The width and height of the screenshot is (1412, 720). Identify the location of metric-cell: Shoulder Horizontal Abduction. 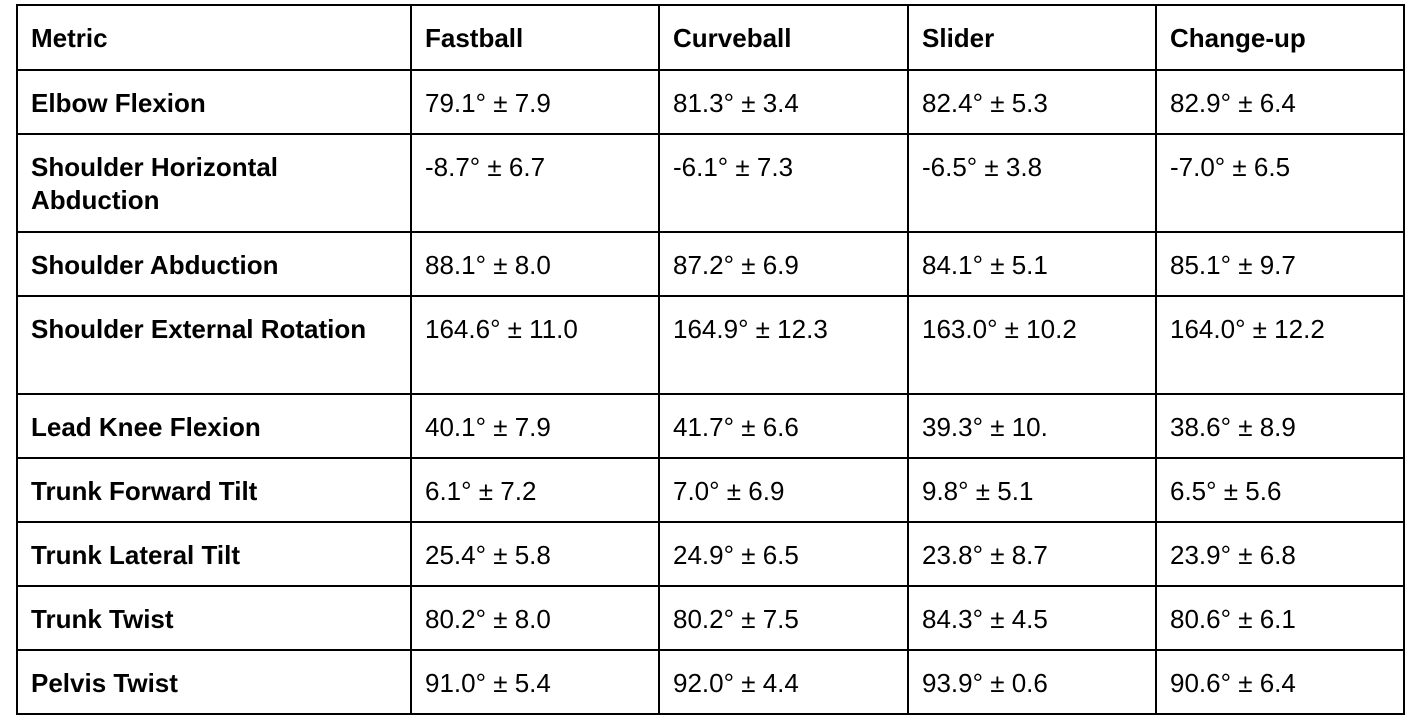
(214, 183).